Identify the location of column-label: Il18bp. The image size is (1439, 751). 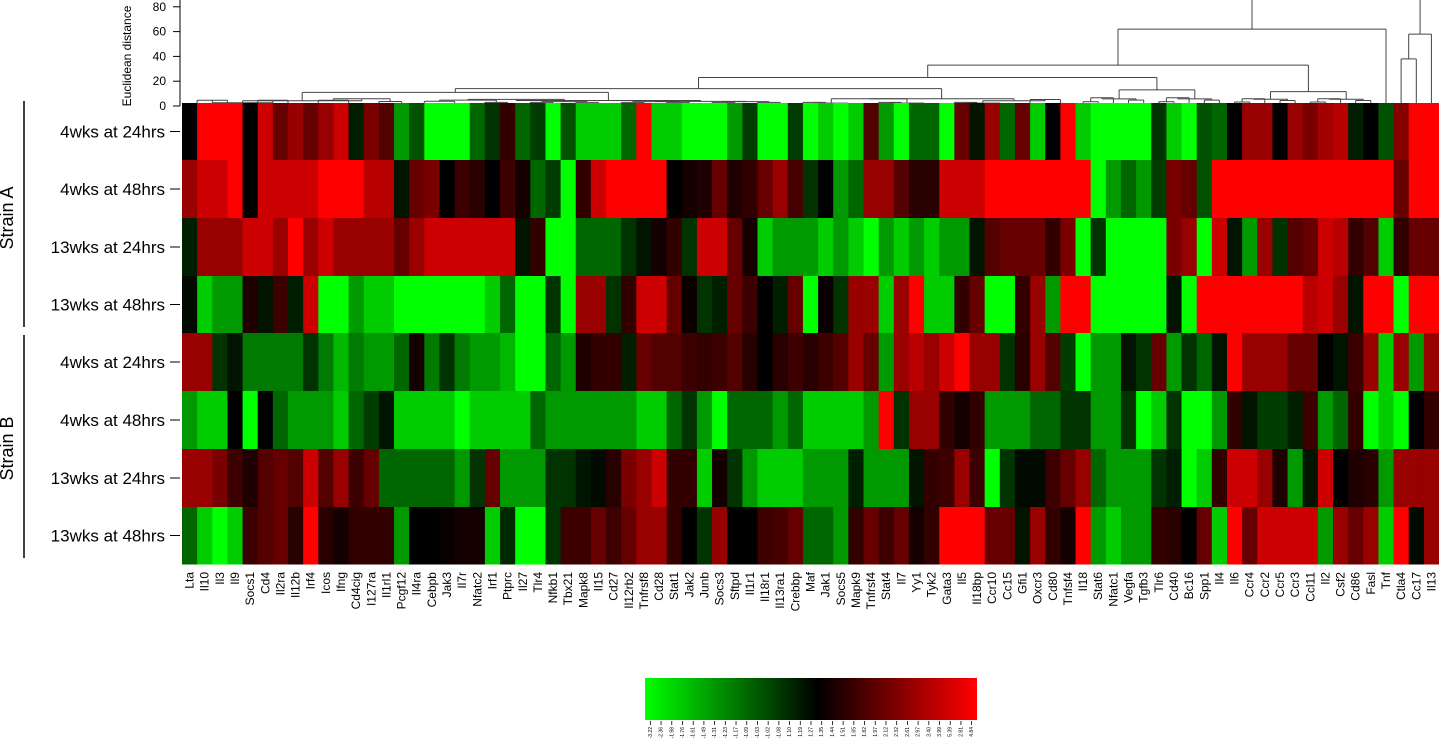
(977, 588).